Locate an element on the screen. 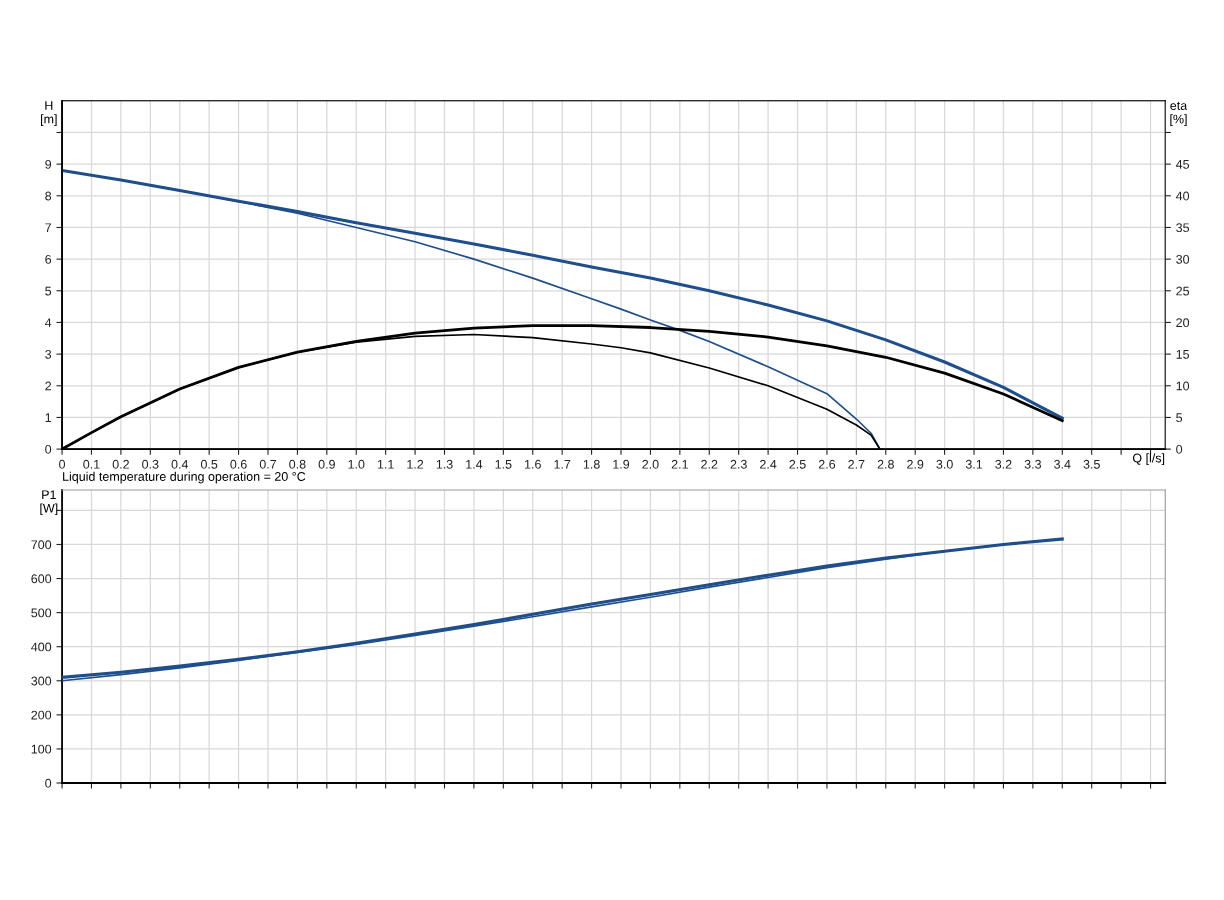 The height and width of the screenshot is (900, 1224). x-tick-label: 0.3 is located at coordinates (150, 464).